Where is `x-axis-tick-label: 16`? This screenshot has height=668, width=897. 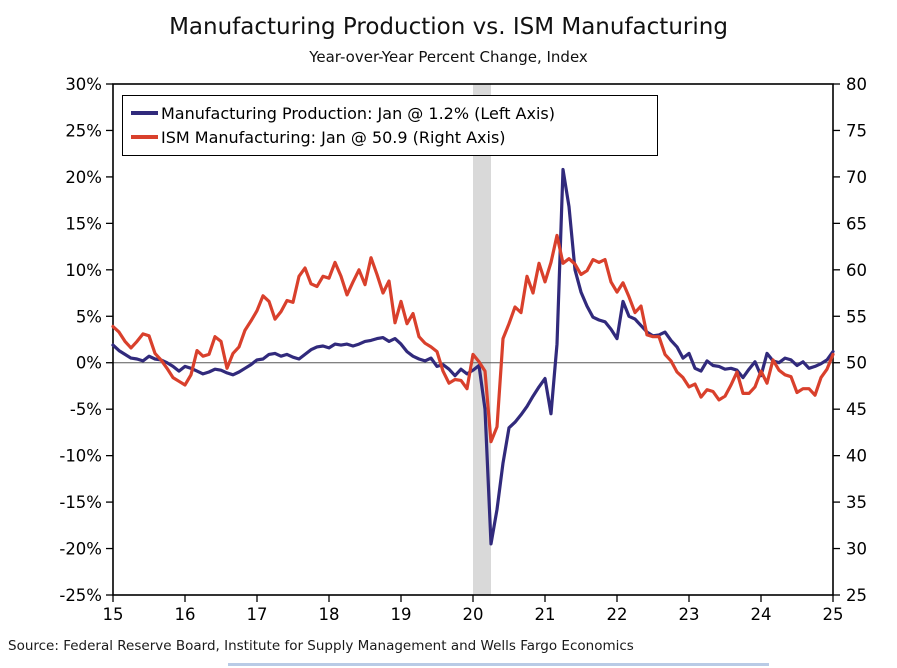 x-axis-tick-label: 16 is located at coordinates (185, 614).